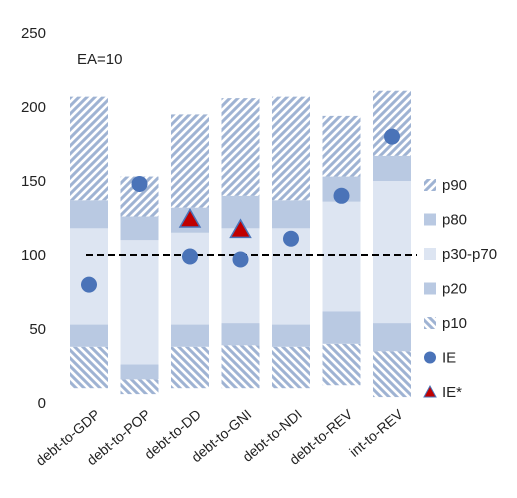  Describe the element at coordinates (33, 255) in the screenshot. I see `y-tick-label: 100` at that location.